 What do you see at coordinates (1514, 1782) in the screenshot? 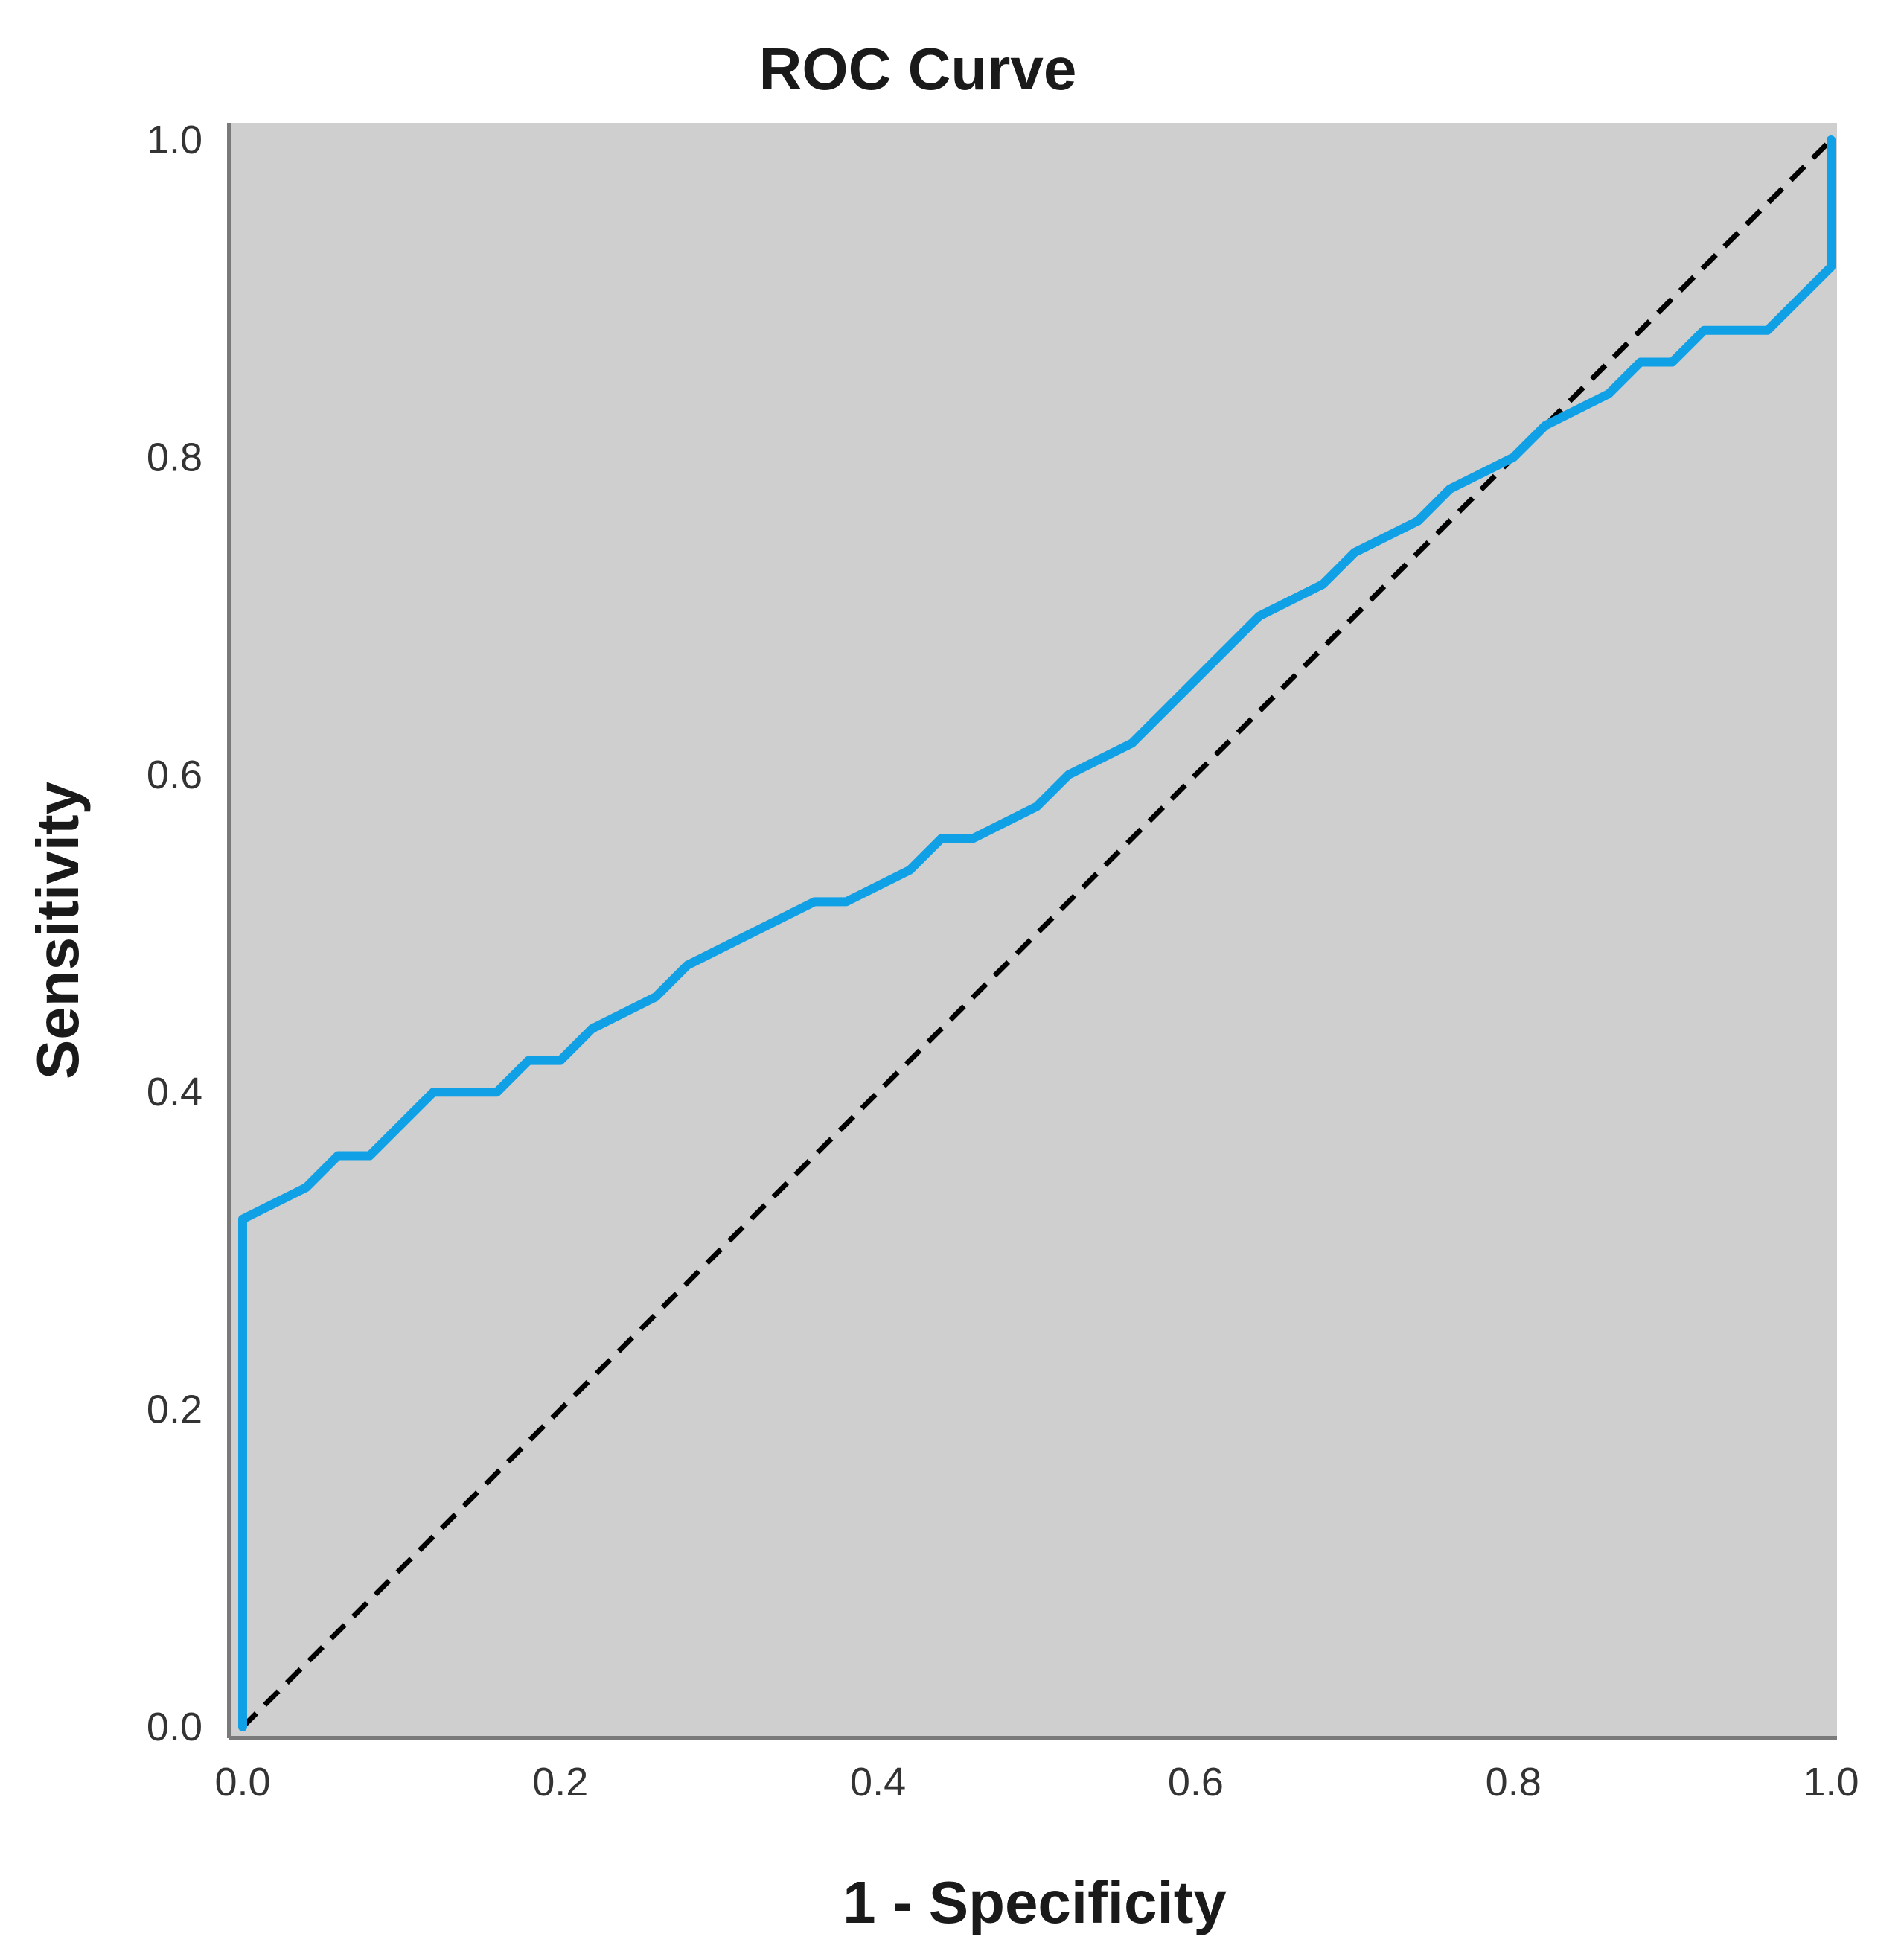
I see `x-tick-label: 0.8` at bounding box center [1514, 1782].